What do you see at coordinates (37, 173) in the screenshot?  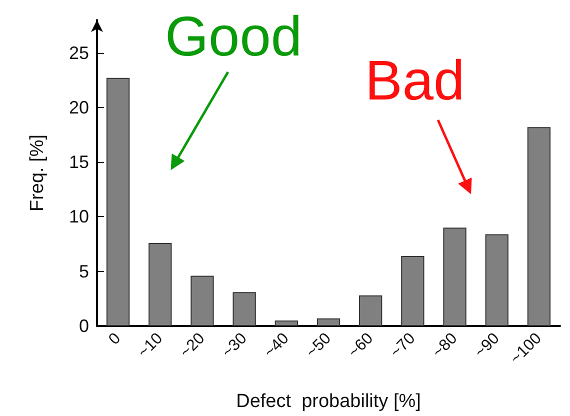 I see `y-axis-title: Freq. [%]` at bounding box center [37, 173].